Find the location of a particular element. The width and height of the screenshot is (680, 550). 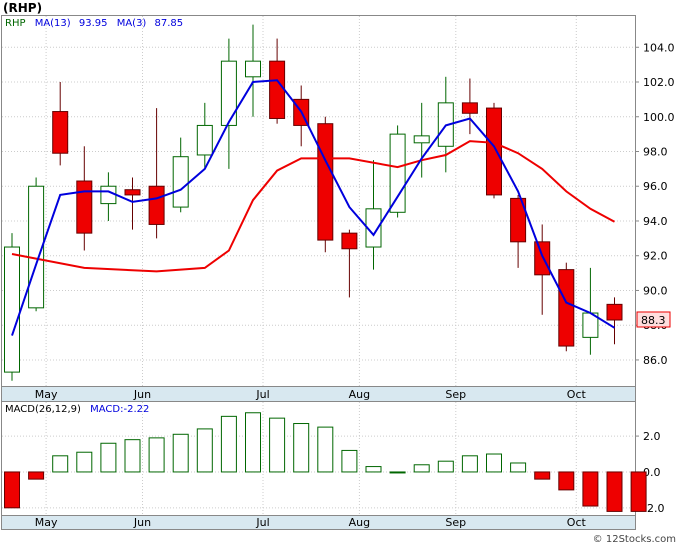

legend-ma1-value: 93.95 is located at coordinates (93, 23).